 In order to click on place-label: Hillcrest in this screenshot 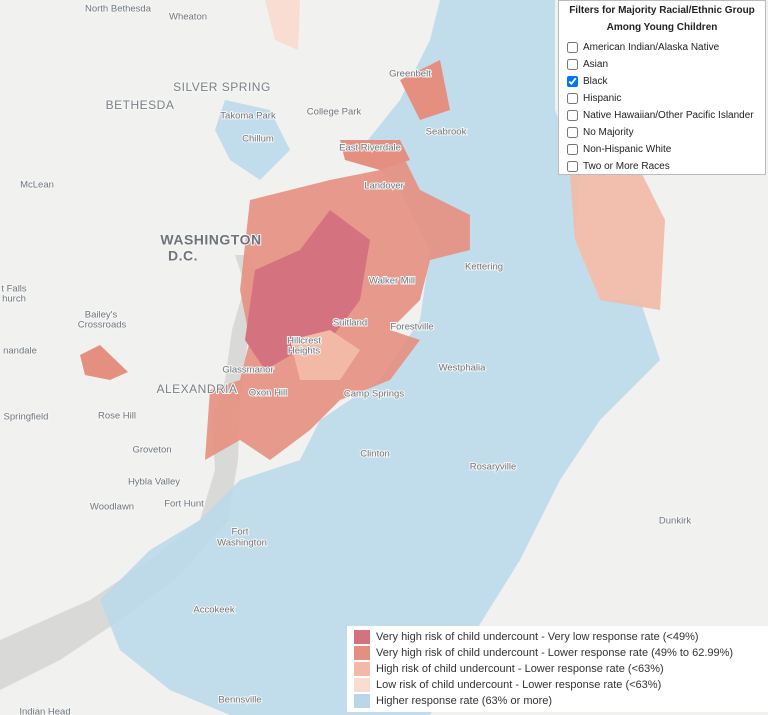, I will do `click(304, 341)`.